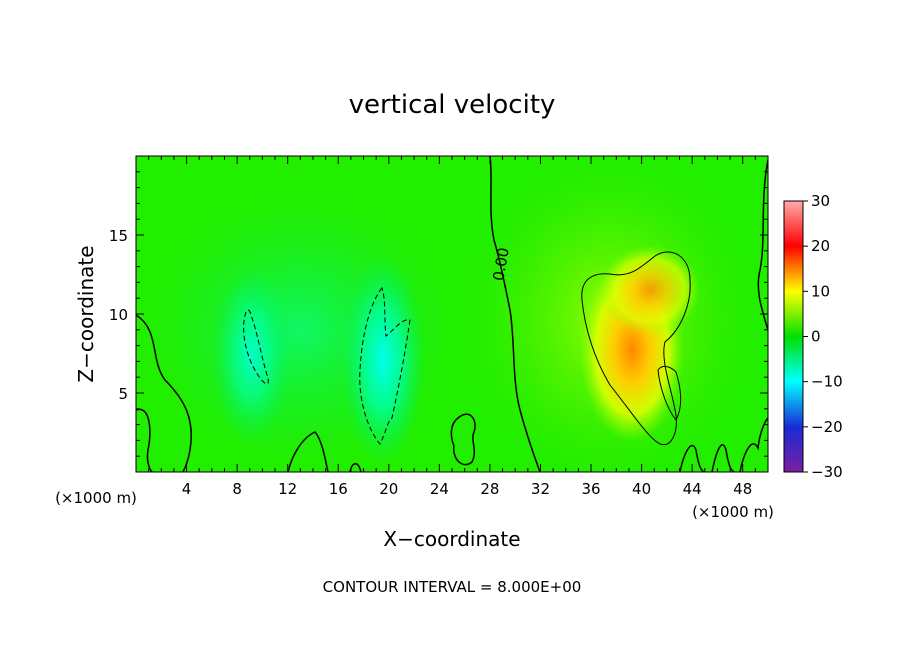 This screenshot has height=654, width=904. Describe the element at coordinates (385, 365) in the screenshot. I see `contour-neg8-center` at that location.